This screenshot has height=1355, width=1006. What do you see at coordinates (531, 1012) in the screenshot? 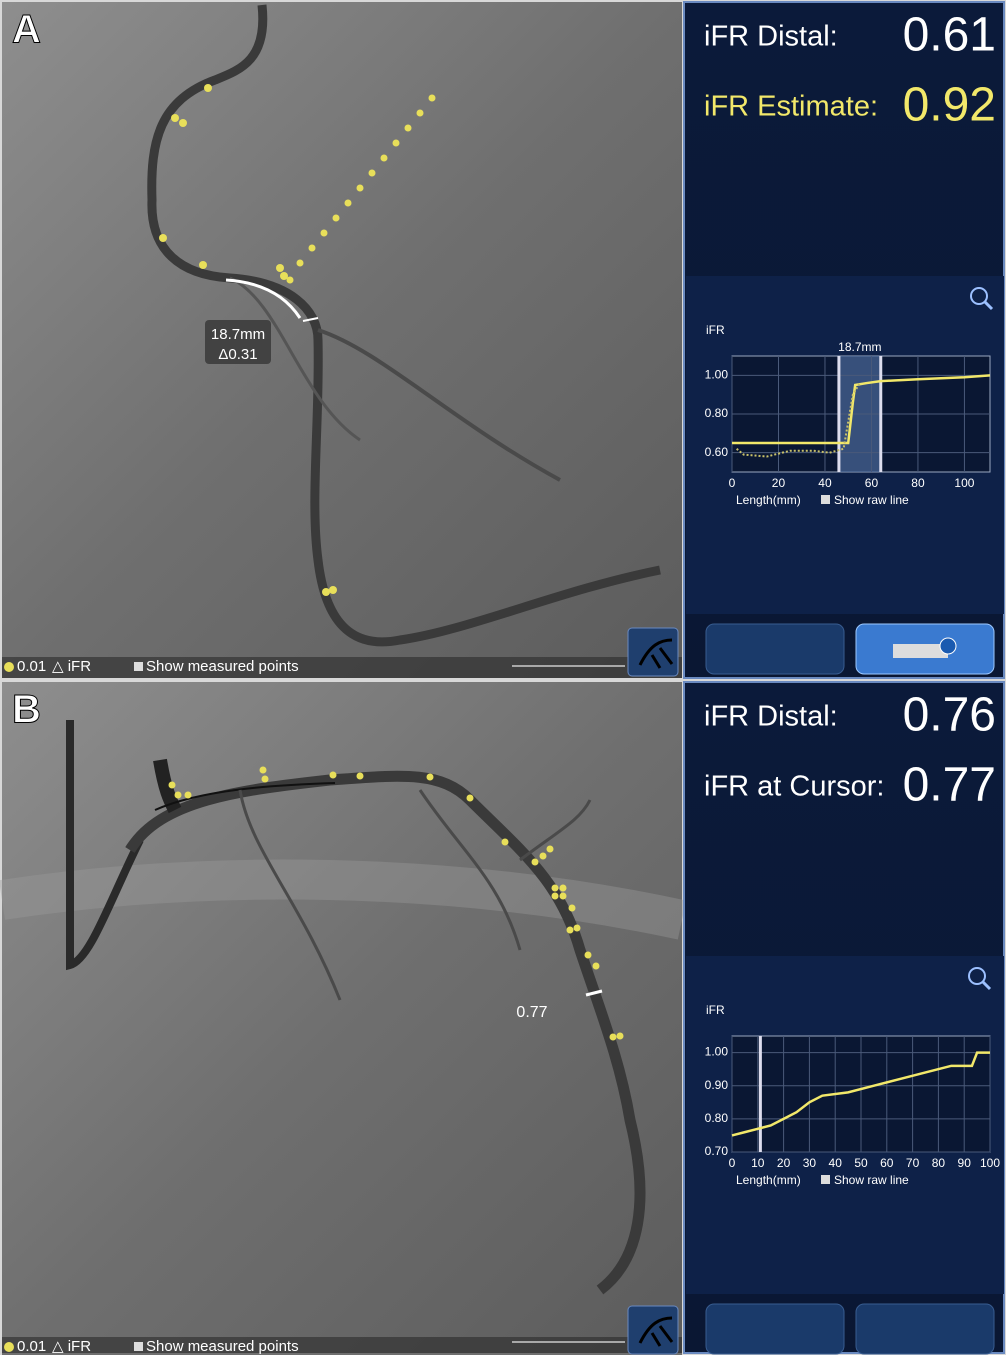
I see `cursor-value: 0.77` at bounding box center [531, 1012].